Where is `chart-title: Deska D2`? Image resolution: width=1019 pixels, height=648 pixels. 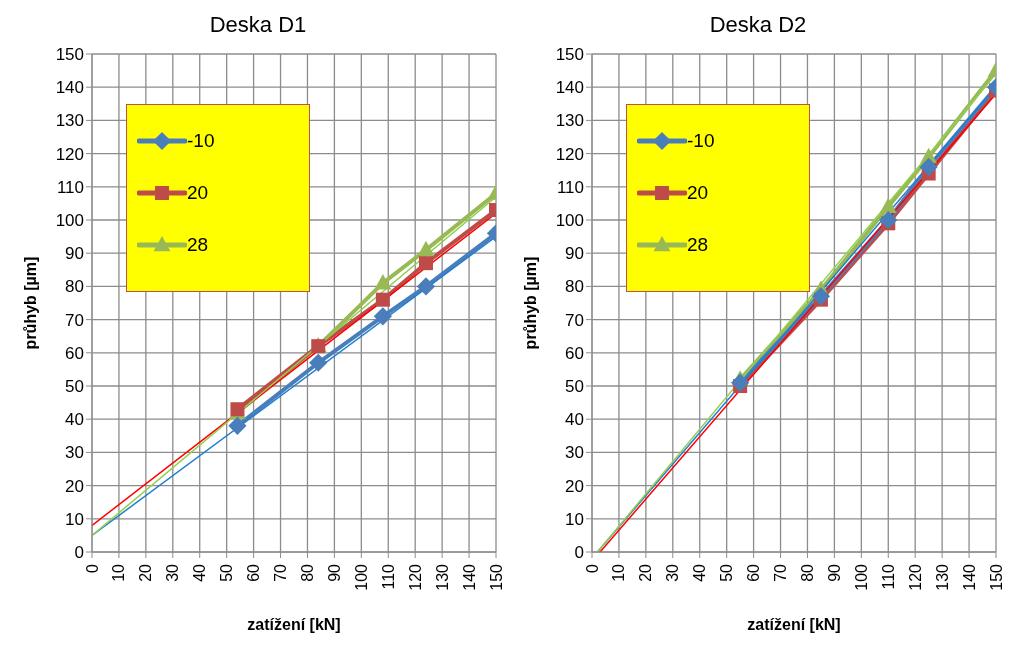
chart-title: Deska D2 is located at coordinates (758, 25).